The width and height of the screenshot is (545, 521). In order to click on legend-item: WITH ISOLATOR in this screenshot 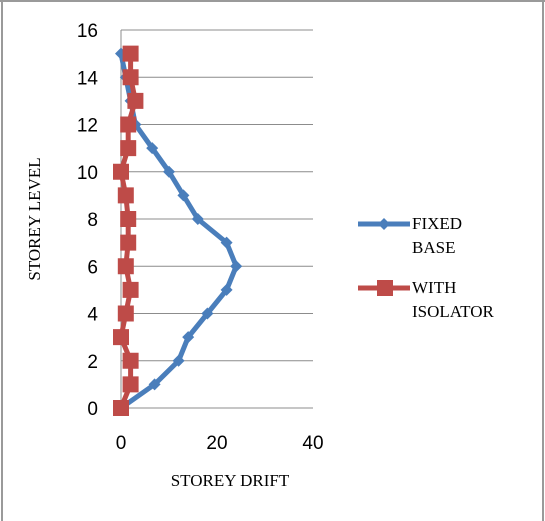, I will do `click(426, 299)`.